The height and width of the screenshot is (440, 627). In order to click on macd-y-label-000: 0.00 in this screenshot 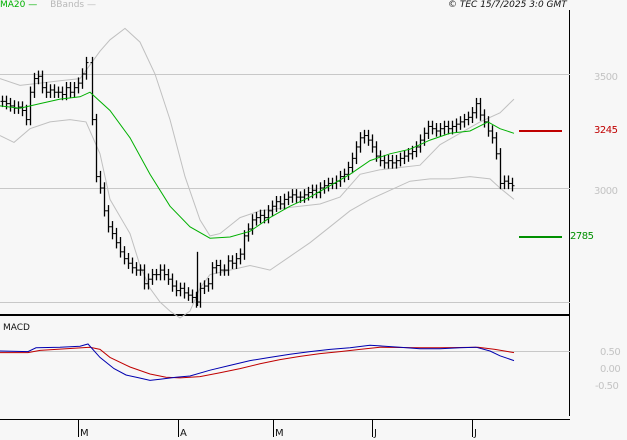, I will do `click(610, 369)`.